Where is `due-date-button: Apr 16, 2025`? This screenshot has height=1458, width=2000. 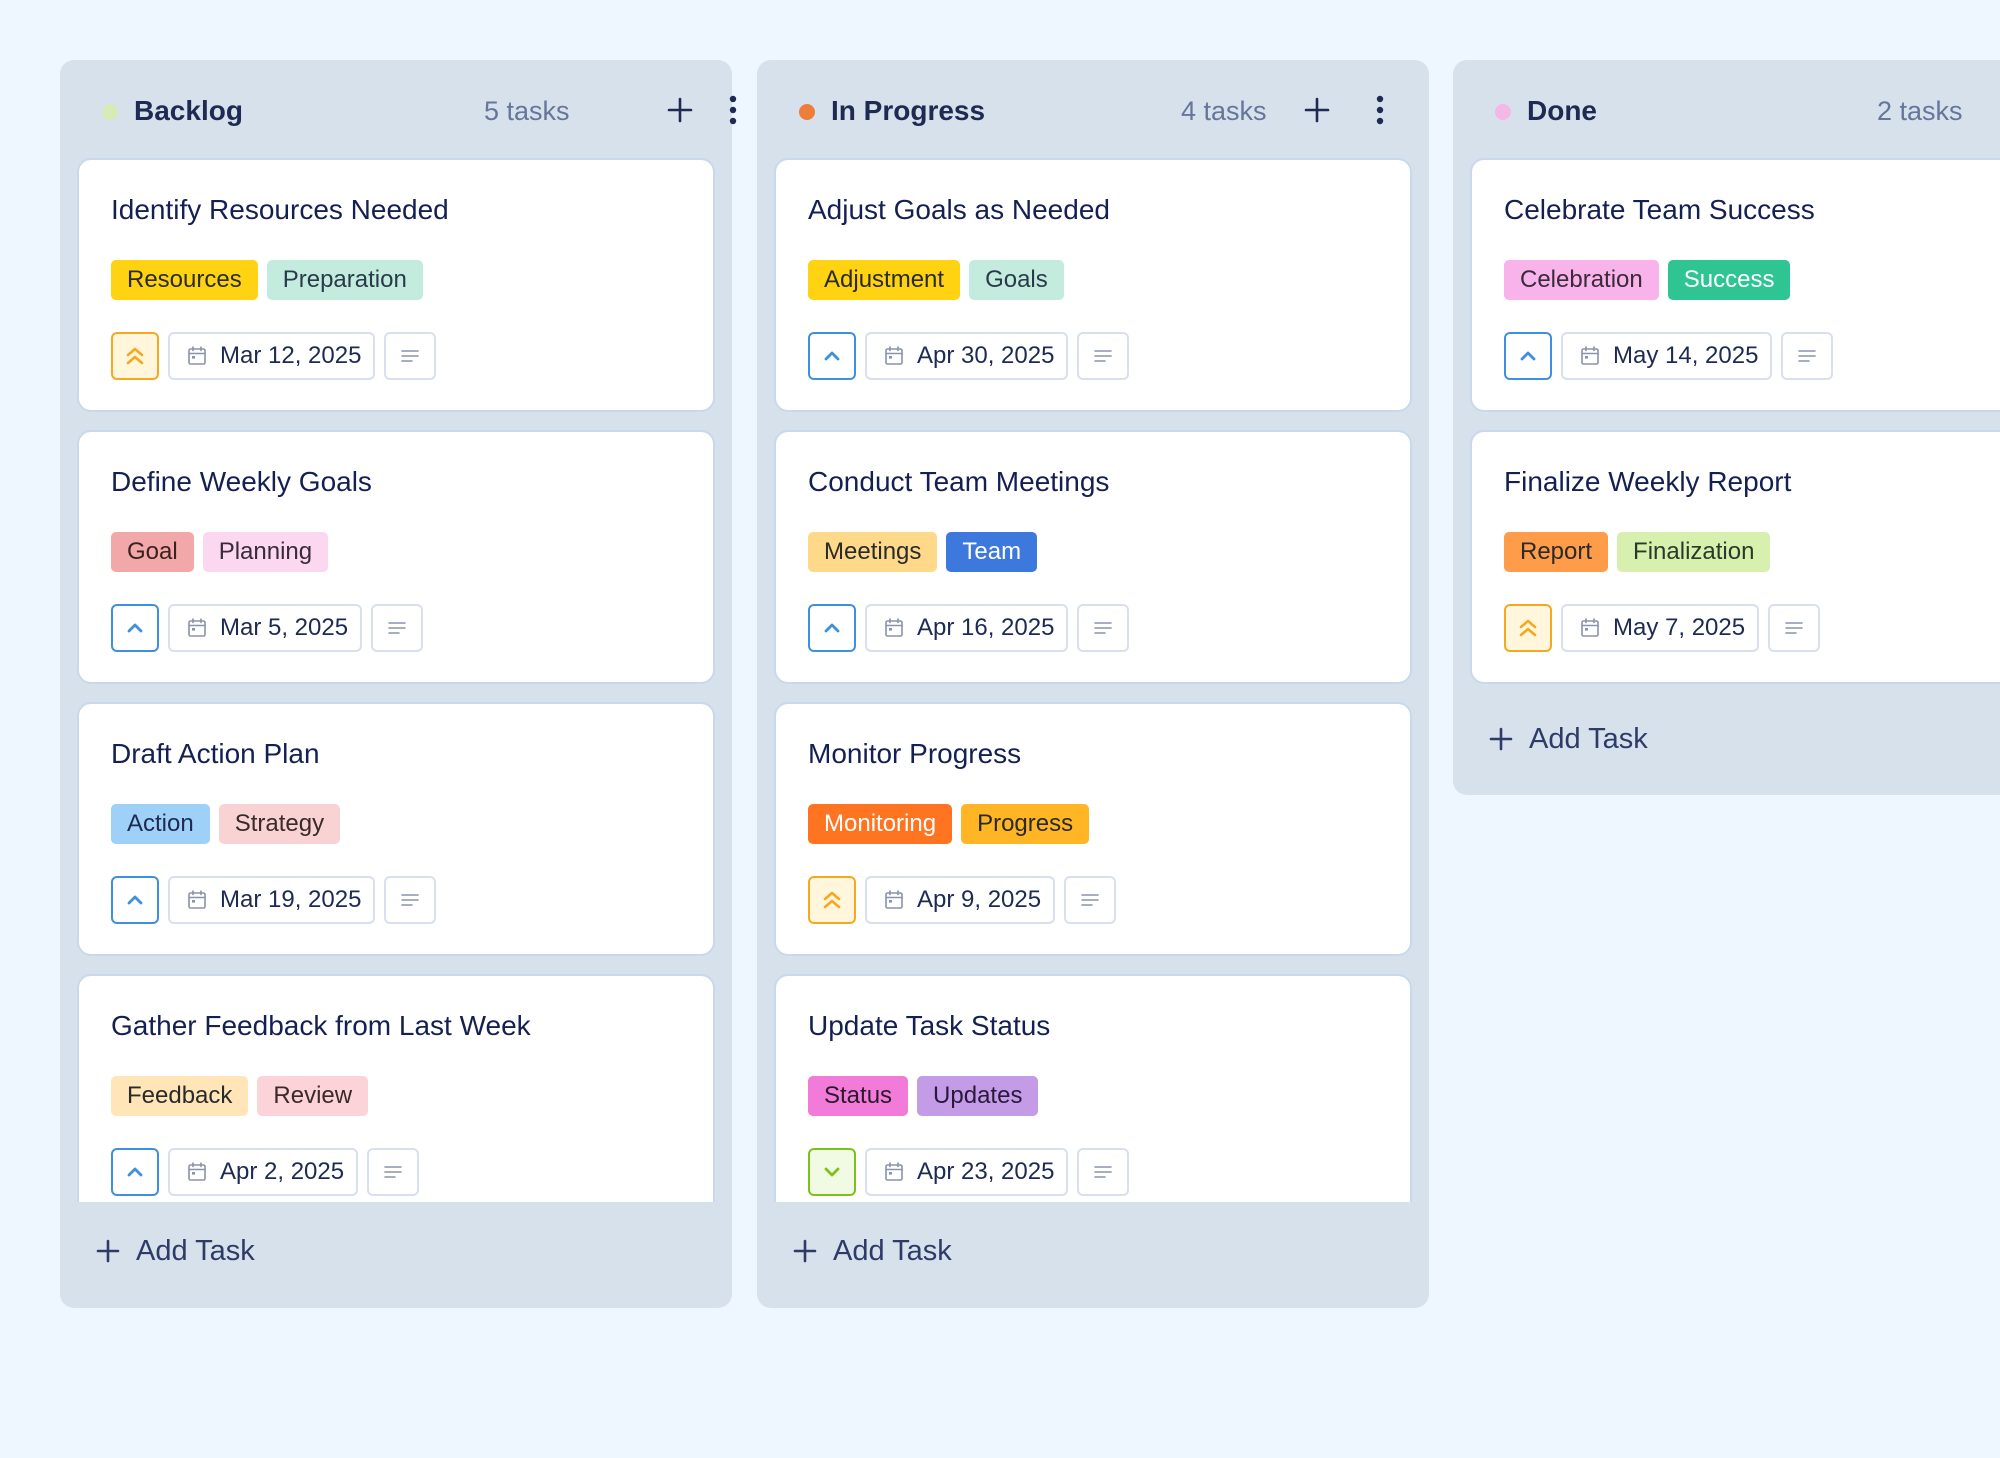 due-date-button: Apr 16, 2025 is located at coordinates (967, 628).